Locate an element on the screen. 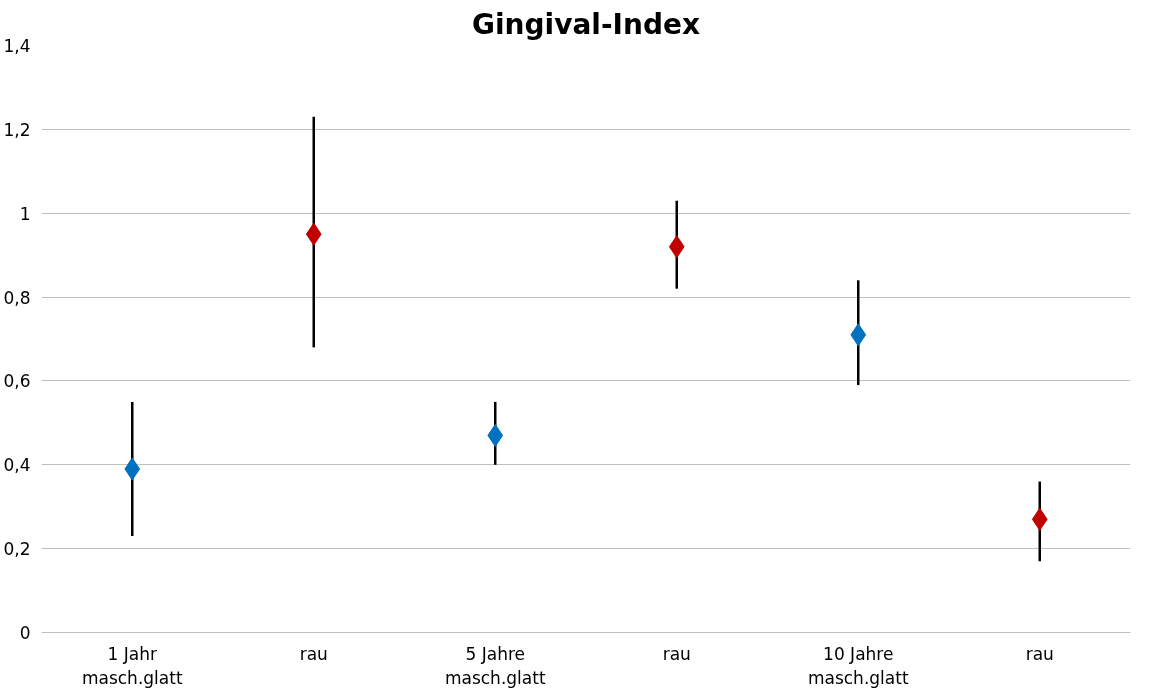 The width and height of the screenshot is (1176, 695). y-tick-label: 0 is located at coordinates (25, 633).